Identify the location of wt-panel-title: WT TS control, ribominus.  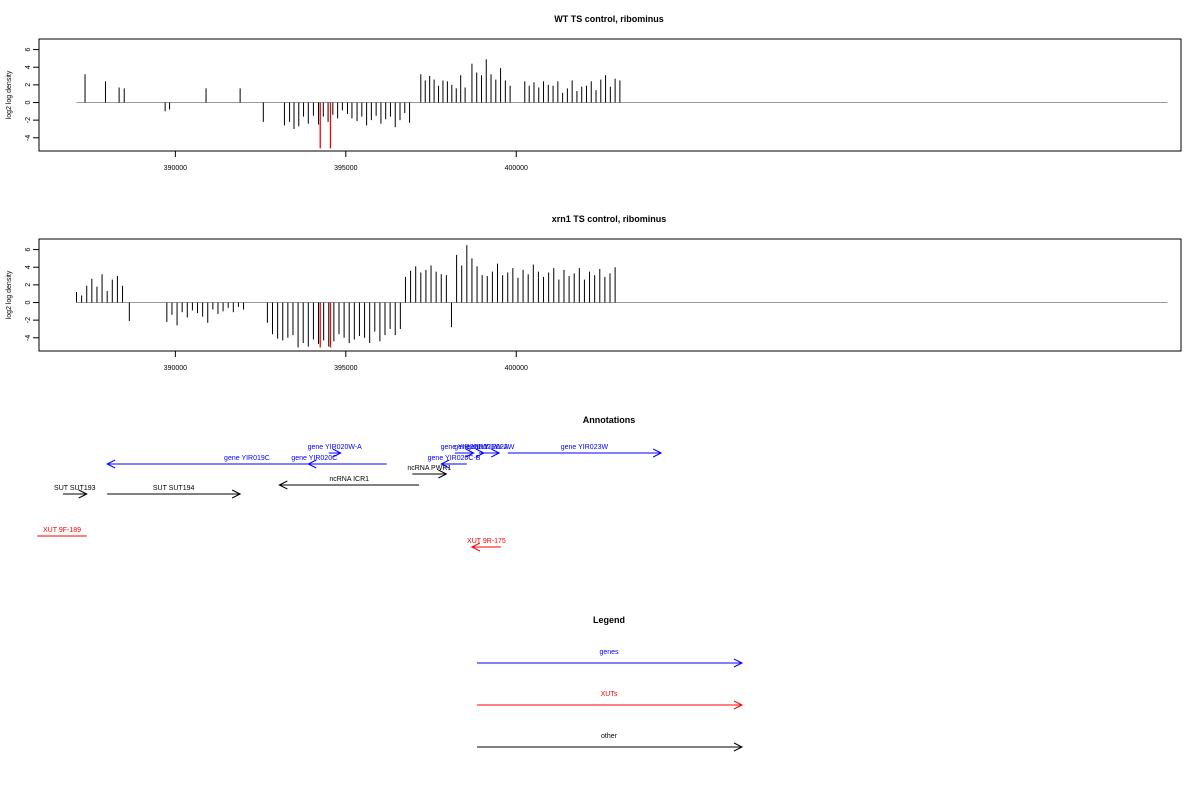
(609, 19).